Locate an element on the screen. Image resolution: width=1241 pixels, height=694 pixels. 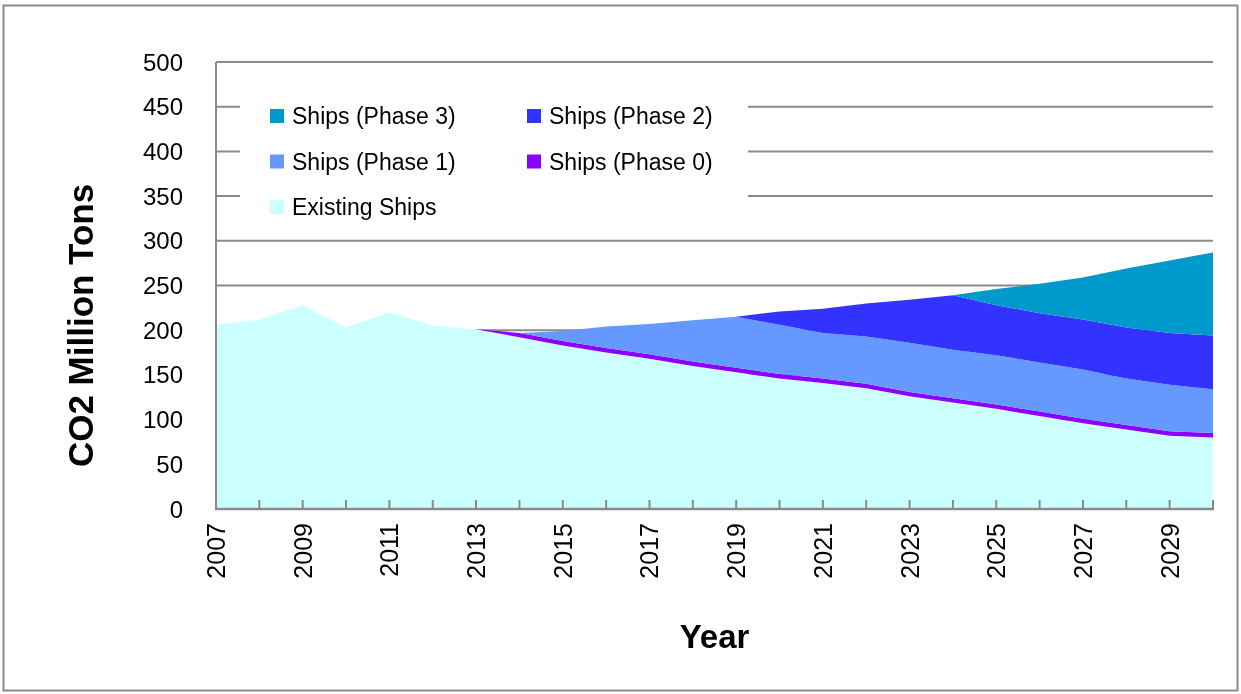
y-tick-label: 250 is located at coordinates (162, 285).